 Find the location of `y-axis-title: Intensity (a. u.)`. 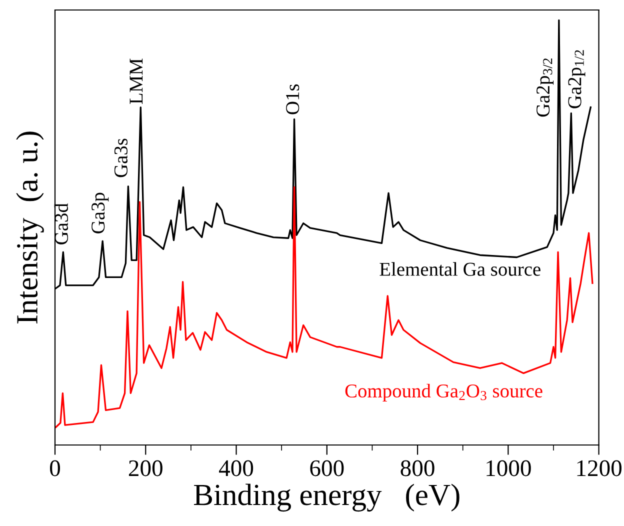

y-axis-title: Intensity (a. u.) is located at coordinates (30, 228).